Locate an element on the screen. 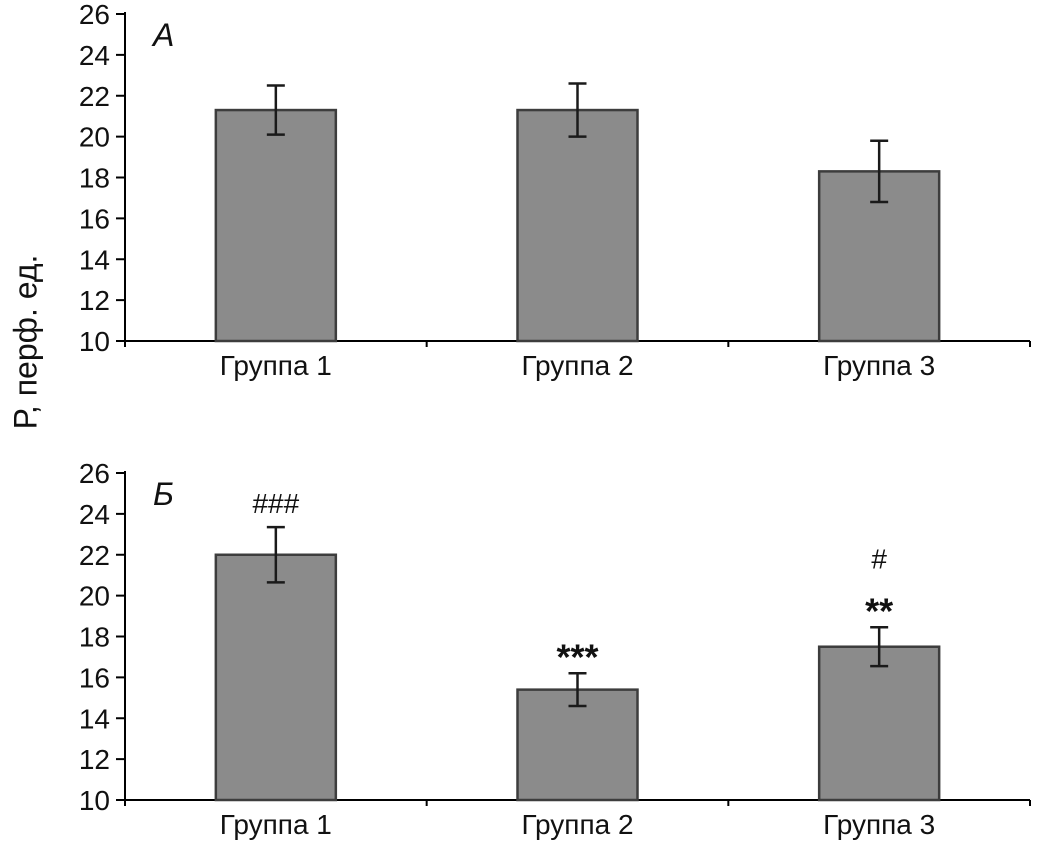 The width and height of the screenshot is (1040, 855). panel-letter: Б is located at coordinates (163, 494).